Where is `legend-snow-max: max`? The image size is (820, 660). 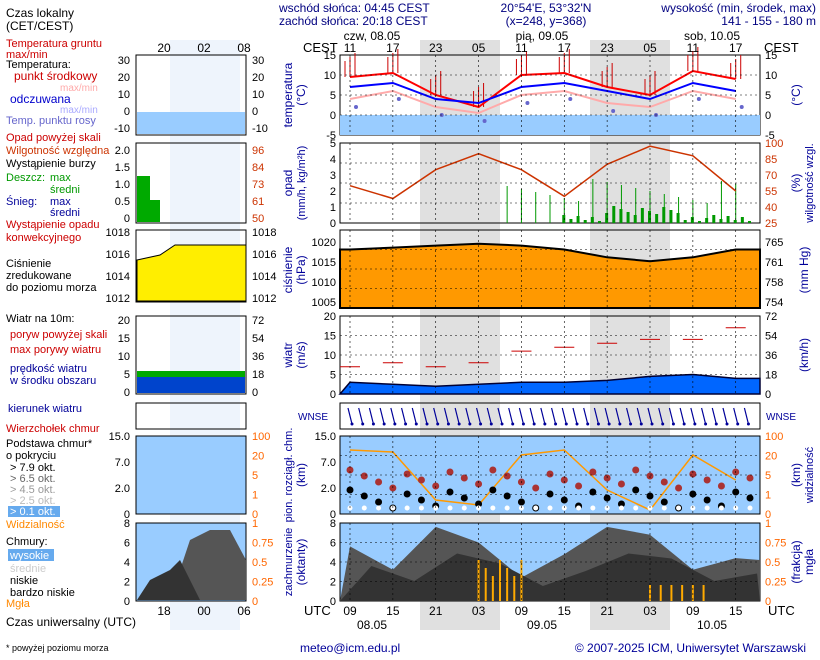 legend-snow-max: max is located at coordinates (60, 202).